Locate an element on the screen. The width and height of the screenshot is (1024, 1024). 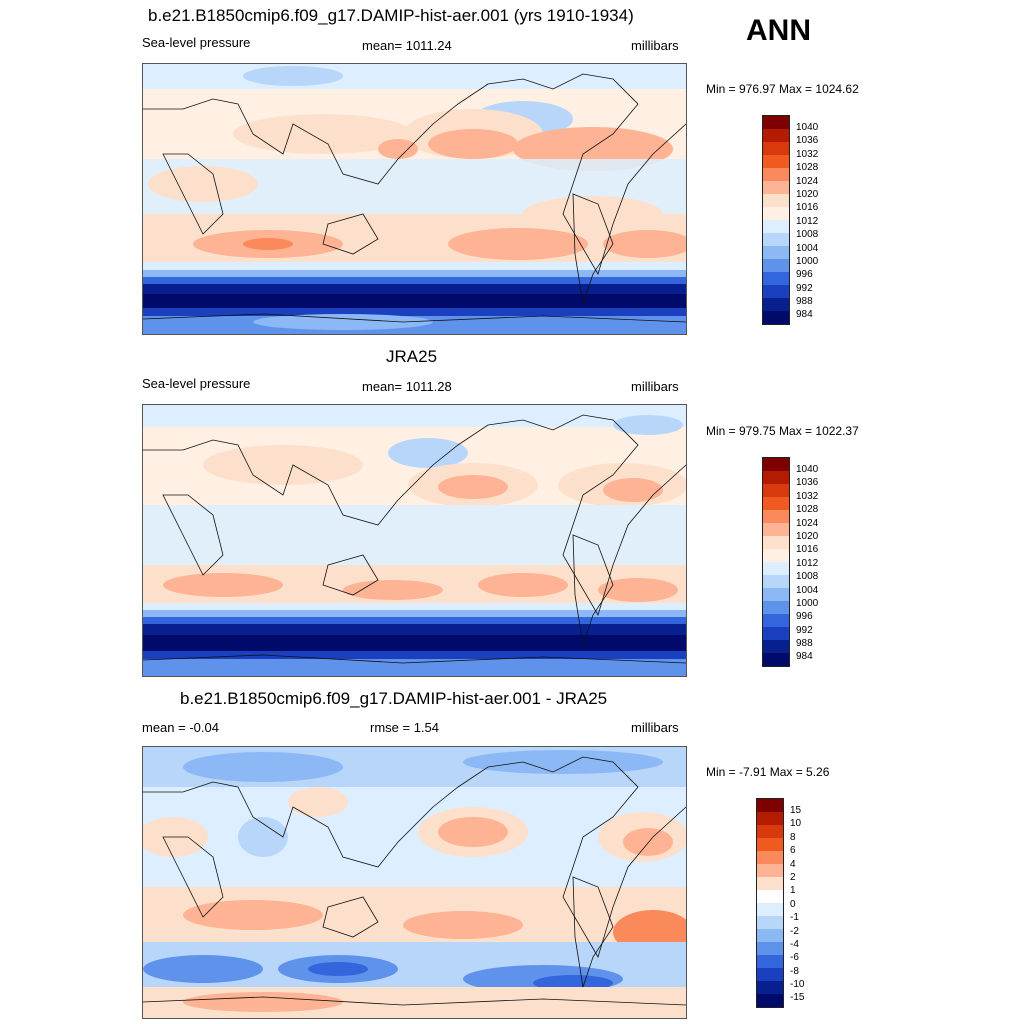
panel-3-map is located at coordinates (414, 882).